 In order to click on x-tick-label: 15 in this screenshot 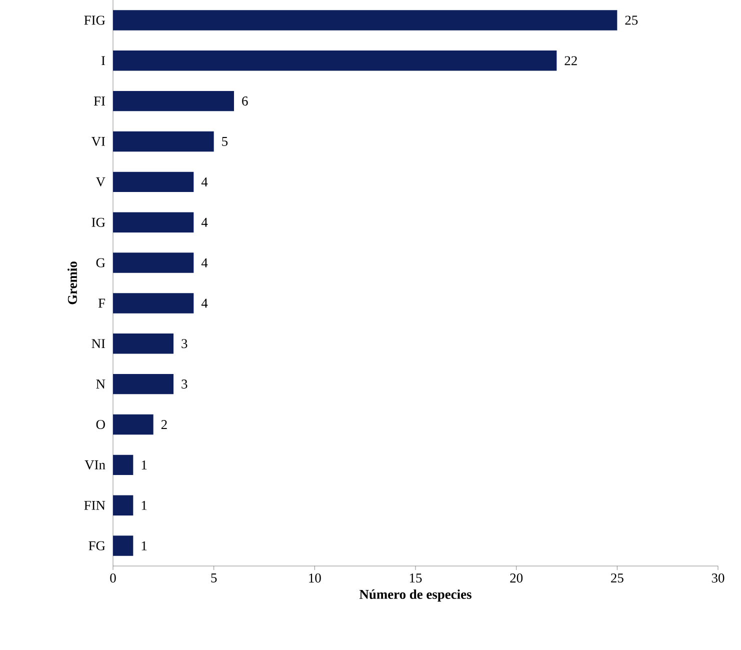, I will do `click(416, 578)`.